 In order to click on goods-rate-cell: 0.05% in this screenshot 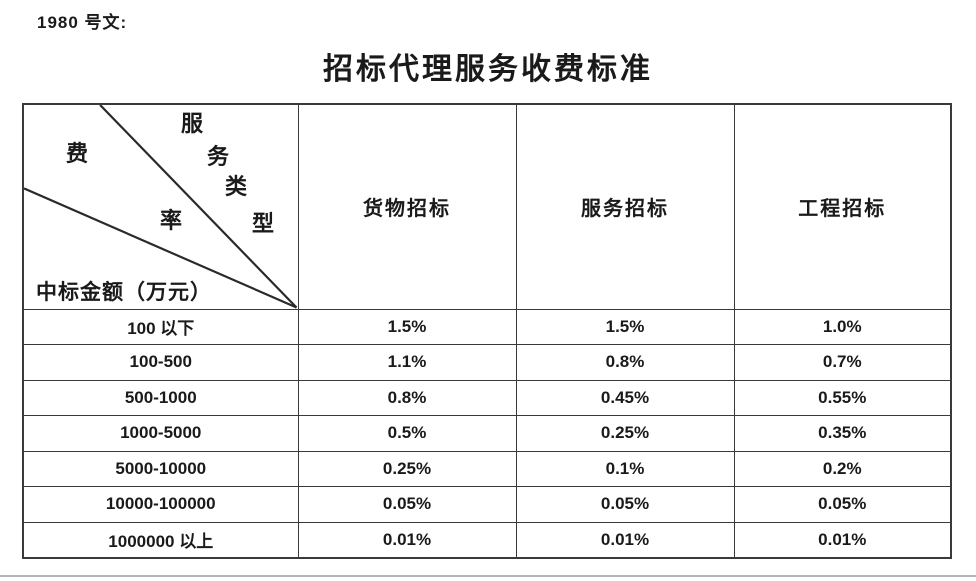, I will do `click(407, 504)`.